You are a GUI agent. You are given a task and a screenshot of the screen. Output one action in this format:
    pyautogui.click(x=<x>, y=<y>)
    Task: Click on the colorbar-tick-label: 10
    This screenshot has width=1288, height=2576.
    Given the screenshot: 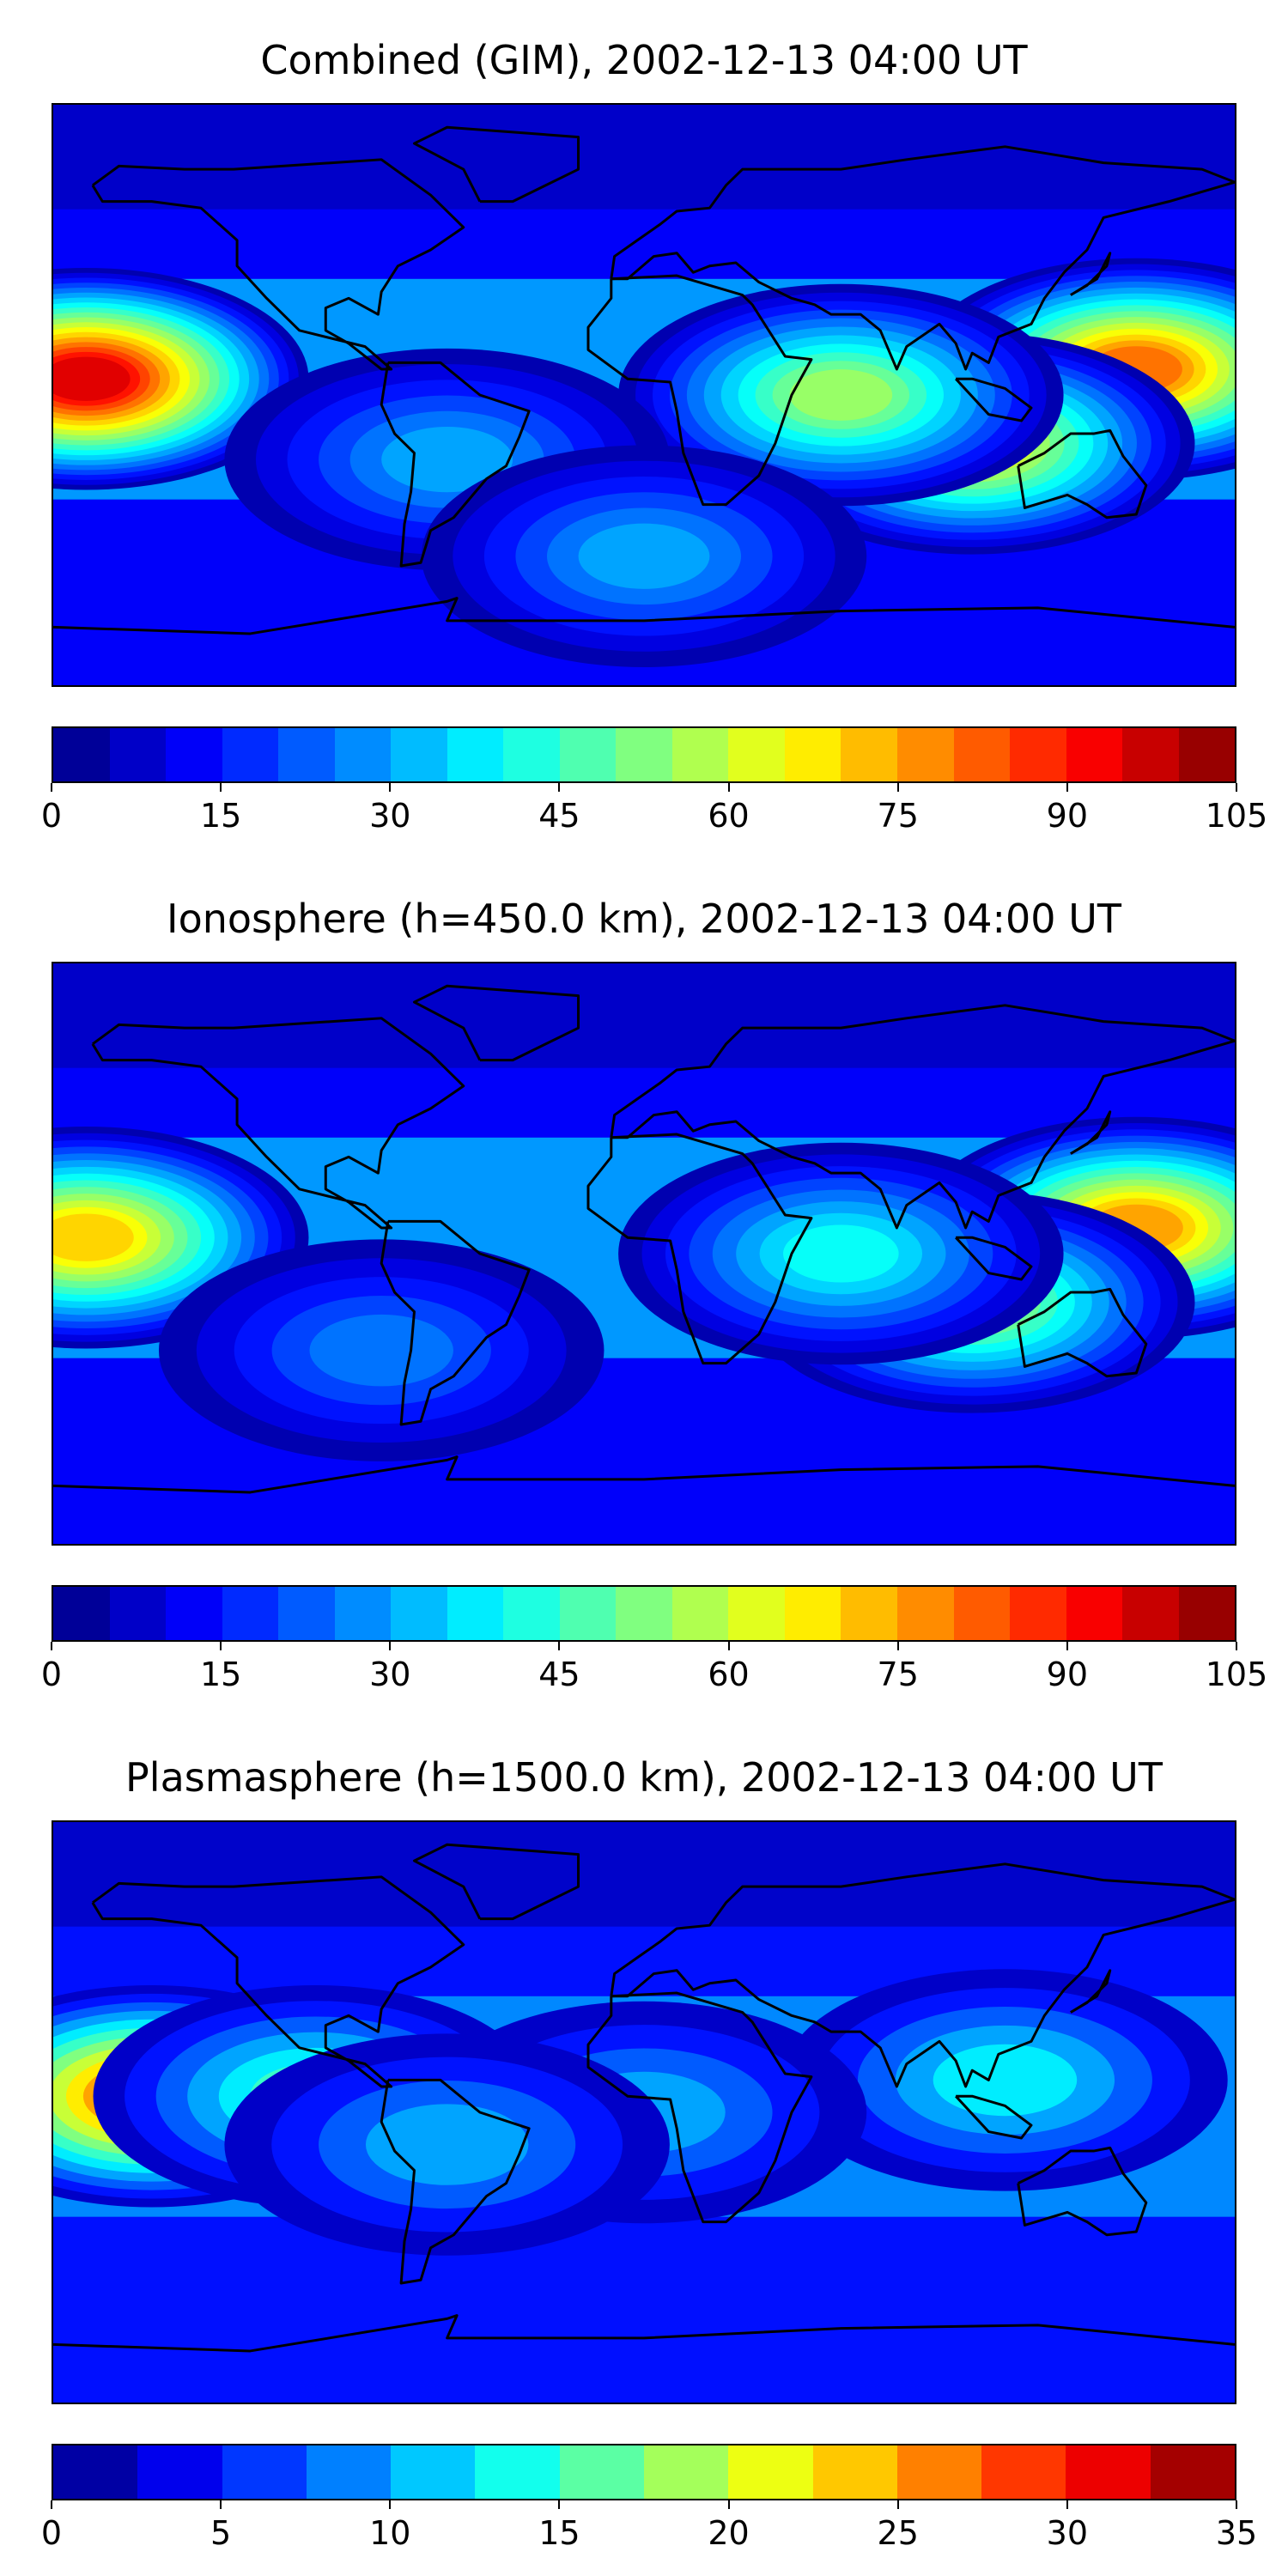 What is the action you would take?
    pyautogui.click(x=390, y=2533)
    